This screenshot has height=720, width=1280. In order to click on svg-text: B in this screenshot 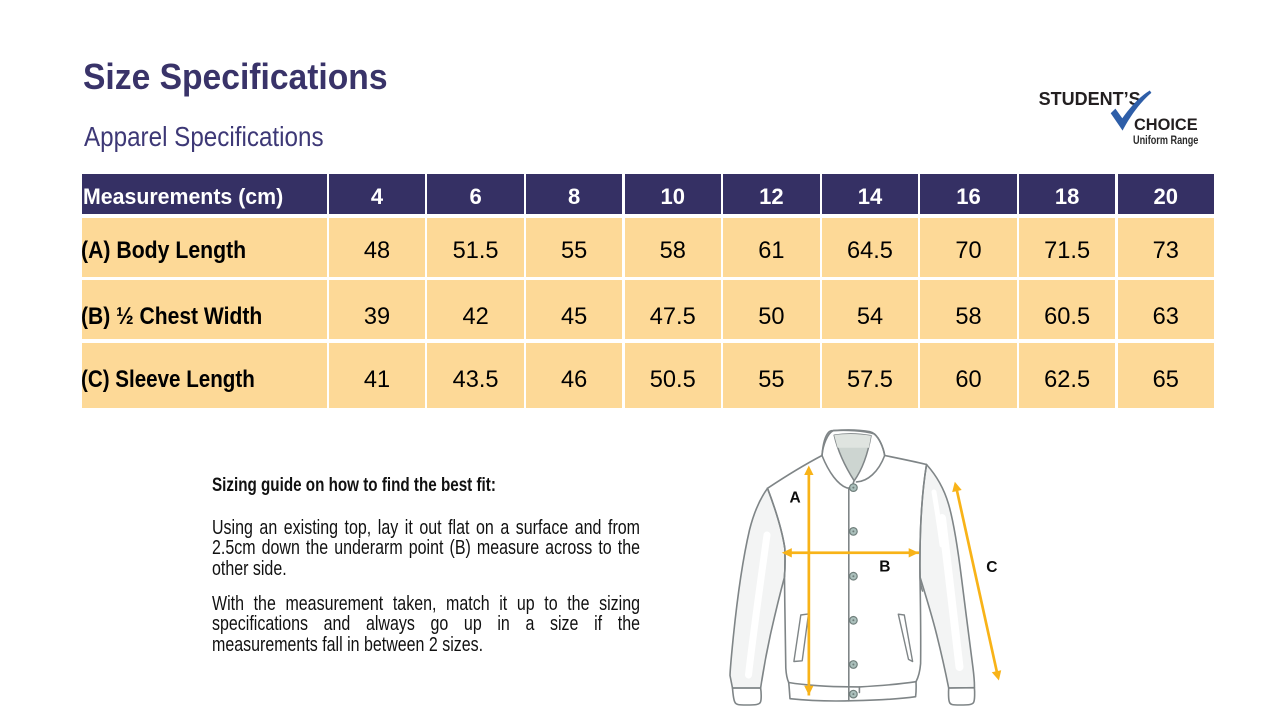, I will do `click(884, 567)`.